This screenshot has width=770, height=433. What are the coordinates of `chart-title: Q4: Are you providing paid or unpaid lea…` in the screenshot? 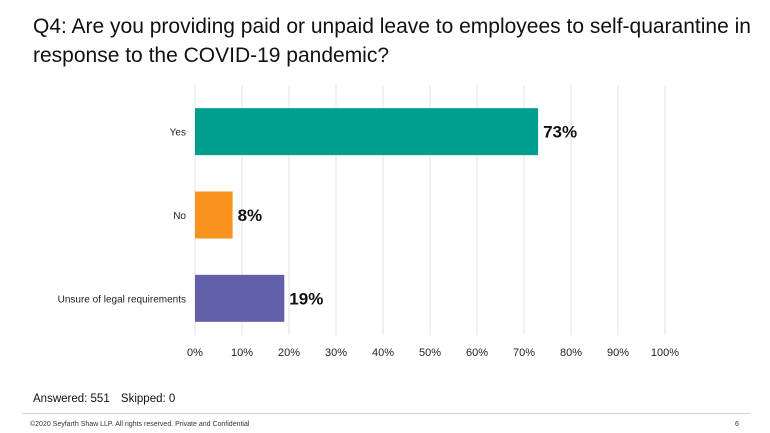 It's located at (392, 41).